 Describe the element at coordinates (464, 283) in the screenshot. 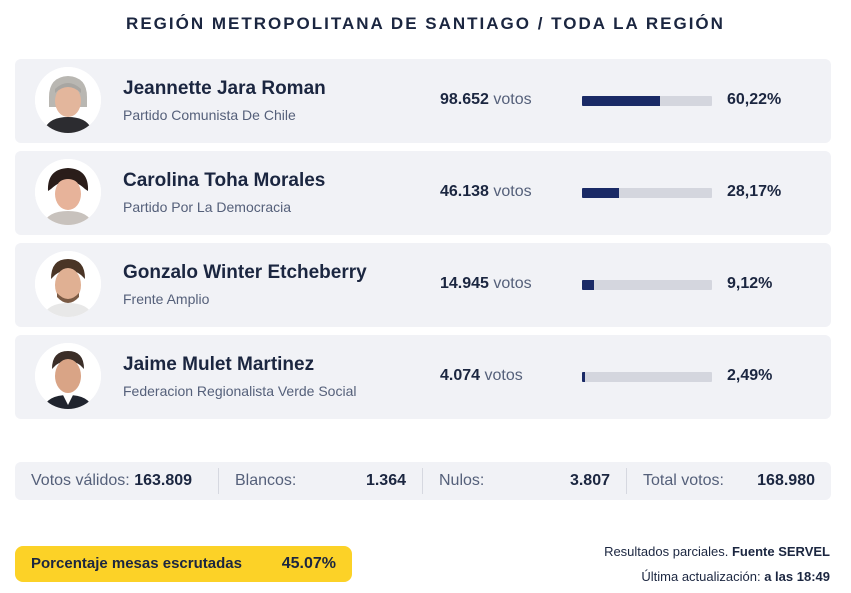

I see `vote-count: 14.945` at that location.